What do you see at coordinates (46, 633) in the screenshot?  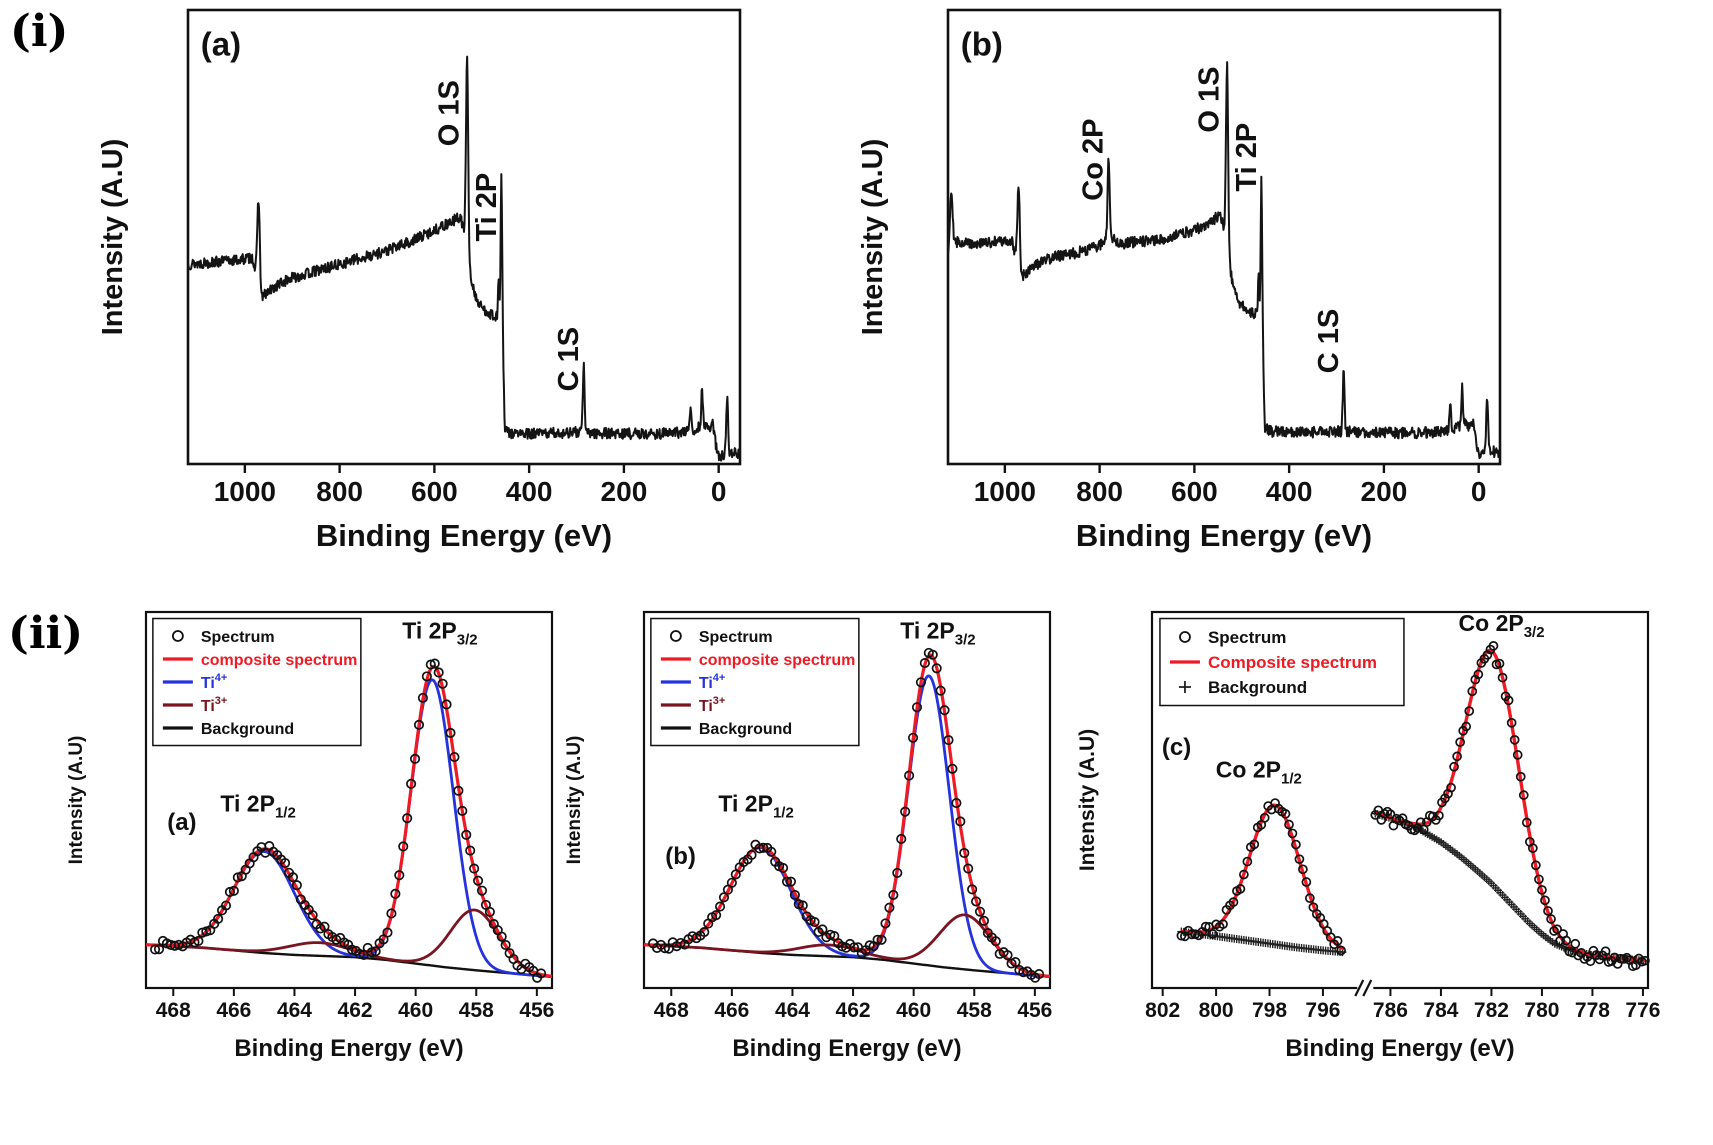 I see `section-label-ii: (ii)` at bounding box center [46, 633].